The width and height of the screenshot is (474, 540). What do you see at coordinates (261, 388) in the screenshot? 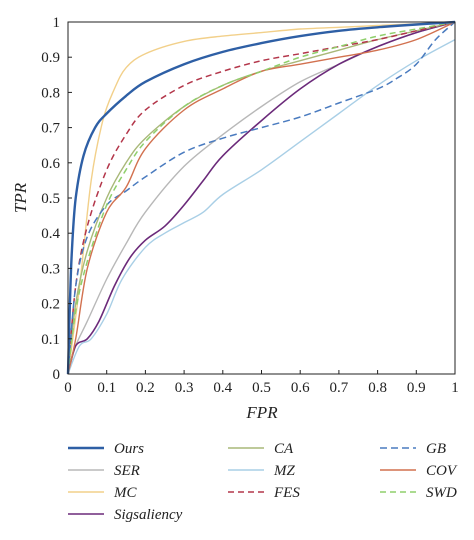
I see `x-tick-label: 0.5` at bounding box center [261, 388].